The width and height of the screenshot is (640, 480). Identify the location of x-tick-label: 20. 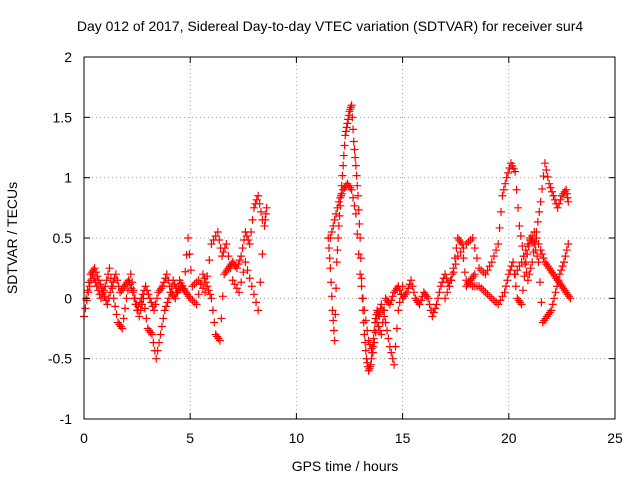
(509, 438).